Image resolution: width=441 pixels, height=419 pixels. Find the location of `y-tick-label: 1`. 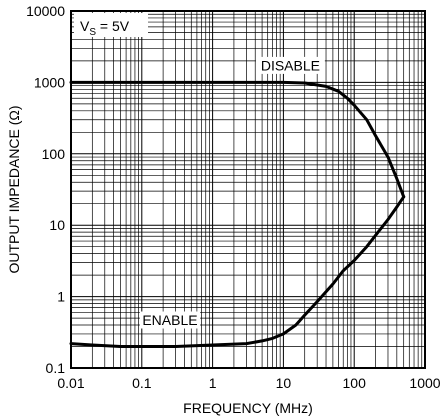

y-tick-label: 1 is located at coordinates (61, 297).